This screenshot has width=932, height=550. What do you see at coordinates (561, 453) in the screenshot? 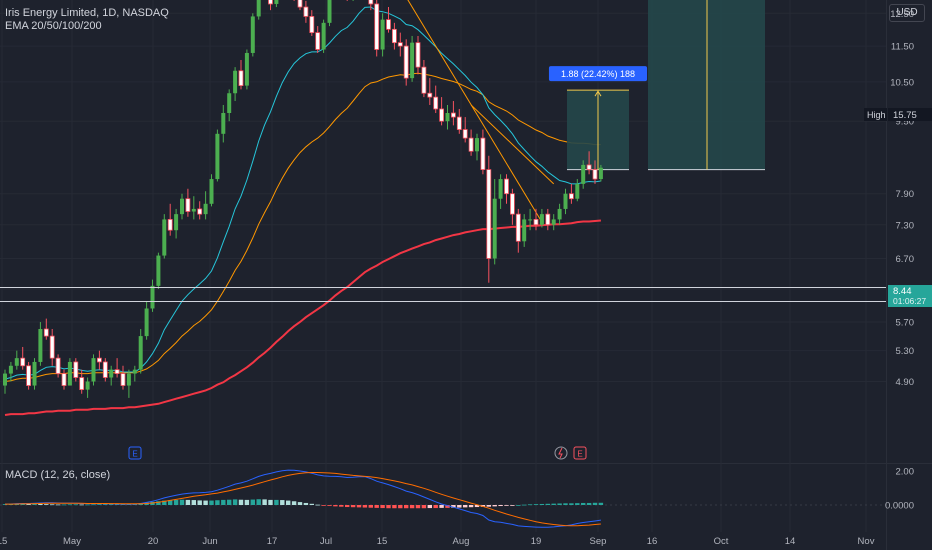
I see `dividend-icon` at bounding box center [561, 453].